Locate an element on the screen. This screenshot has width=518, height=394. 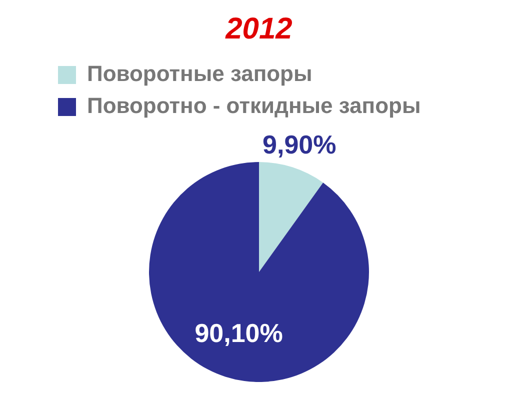
chart-title: 2012 is located at coordinates (258, 29).